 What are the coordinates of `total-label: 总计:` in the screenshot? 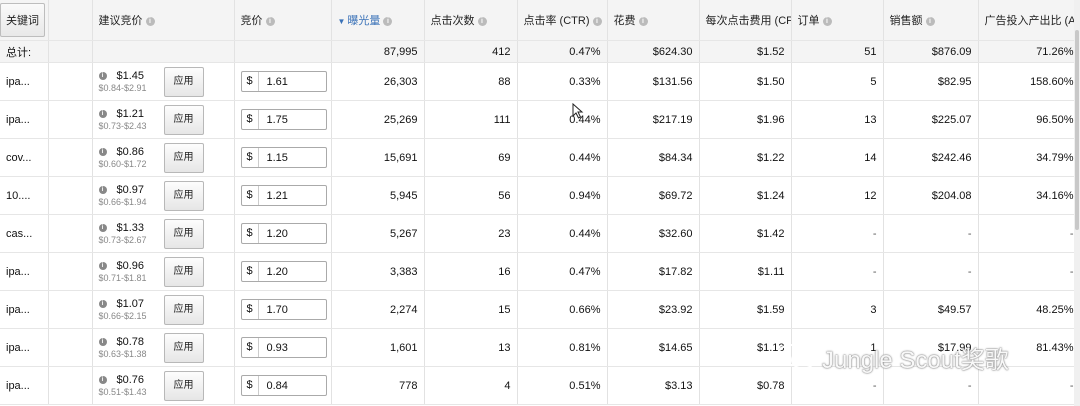 It's located at (24, 51).